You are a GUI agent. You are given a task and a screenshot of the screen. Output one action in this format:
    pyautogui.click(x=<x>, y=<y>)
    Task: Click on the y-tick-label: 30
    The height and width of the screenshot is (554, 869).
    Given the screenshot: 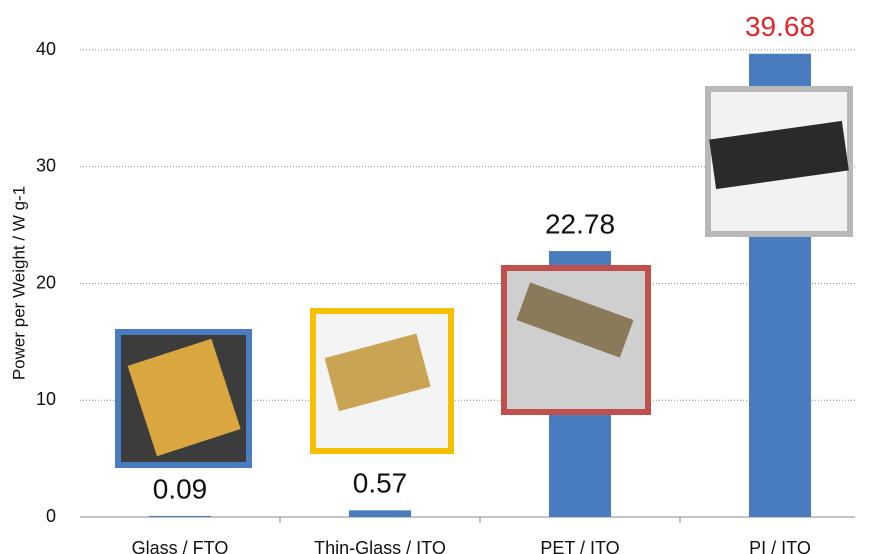 What is the action you would take?
    pyautogui.click(x=46, y=166)
    